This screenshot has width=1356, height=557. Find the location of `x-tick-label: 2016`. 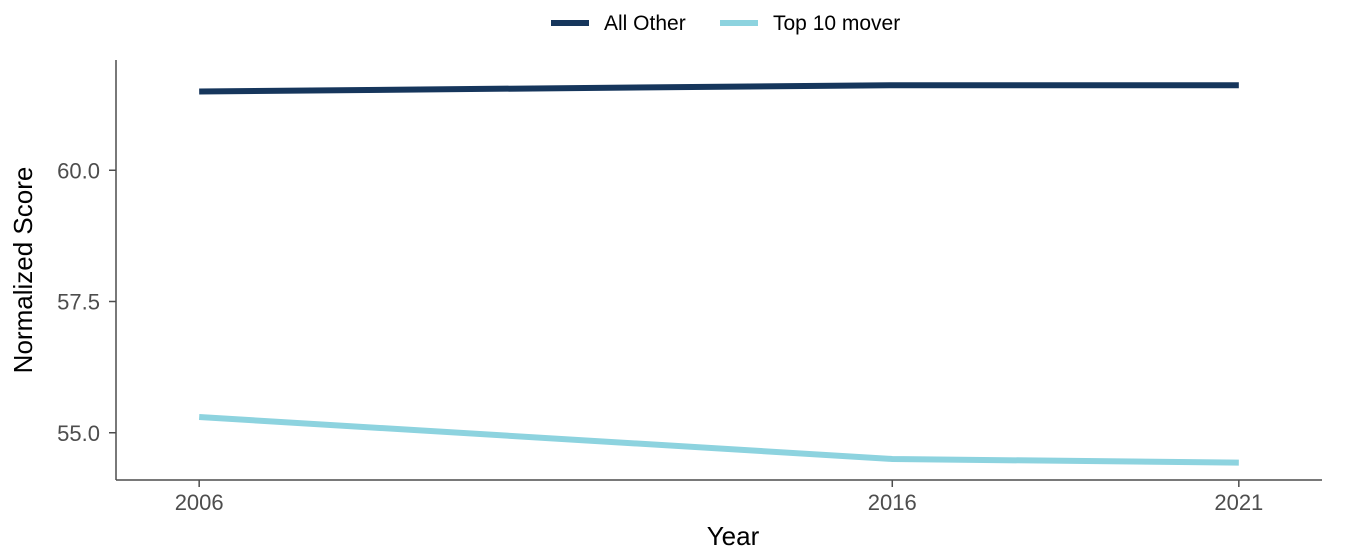

x-tick-label: 2016 is located at coordinates (892, 502).